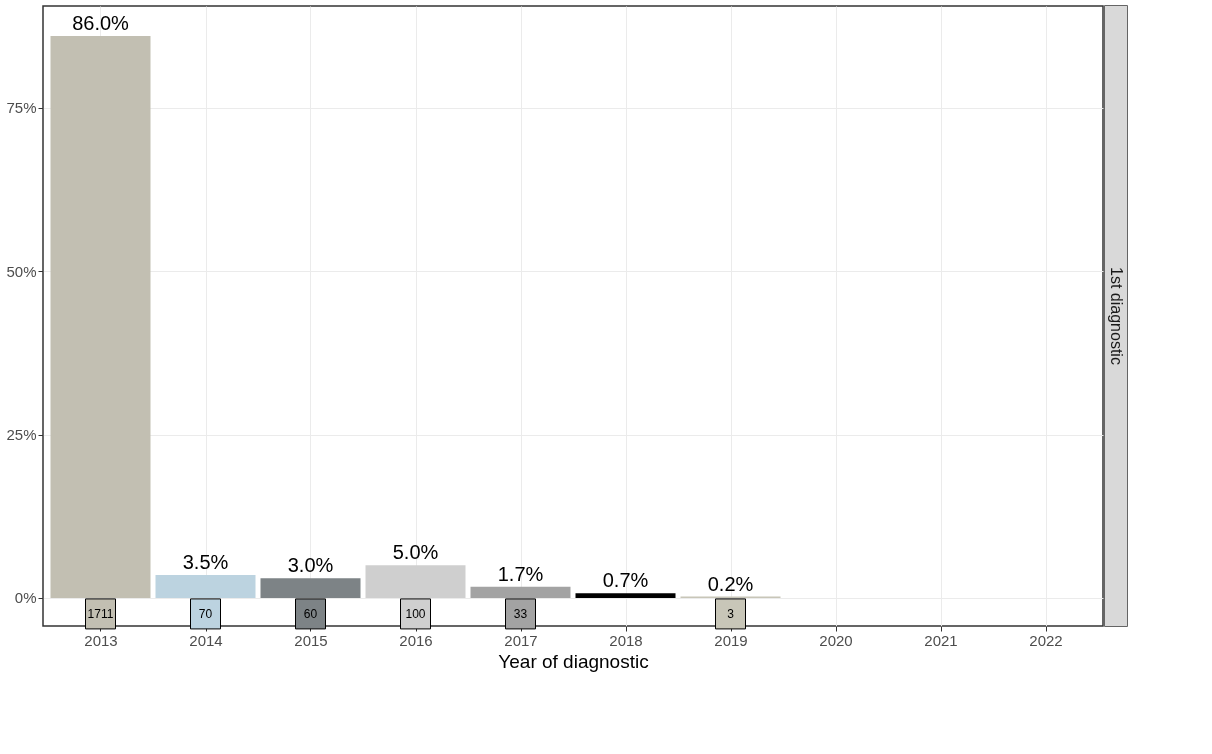 The height and width of the screenshot is (754, 1212). Describe the element at coordinates (626, 640) in the screenshot. I see `x-tick-label: 2018` at that location.